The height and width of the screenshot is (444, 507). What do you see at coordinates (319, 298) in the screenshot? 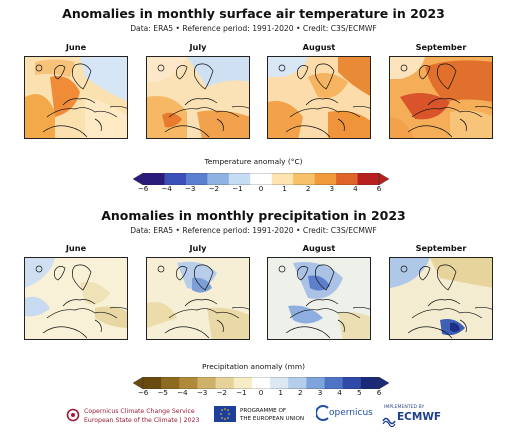
I see `precip-map-august` at bounding box center [319, 298].